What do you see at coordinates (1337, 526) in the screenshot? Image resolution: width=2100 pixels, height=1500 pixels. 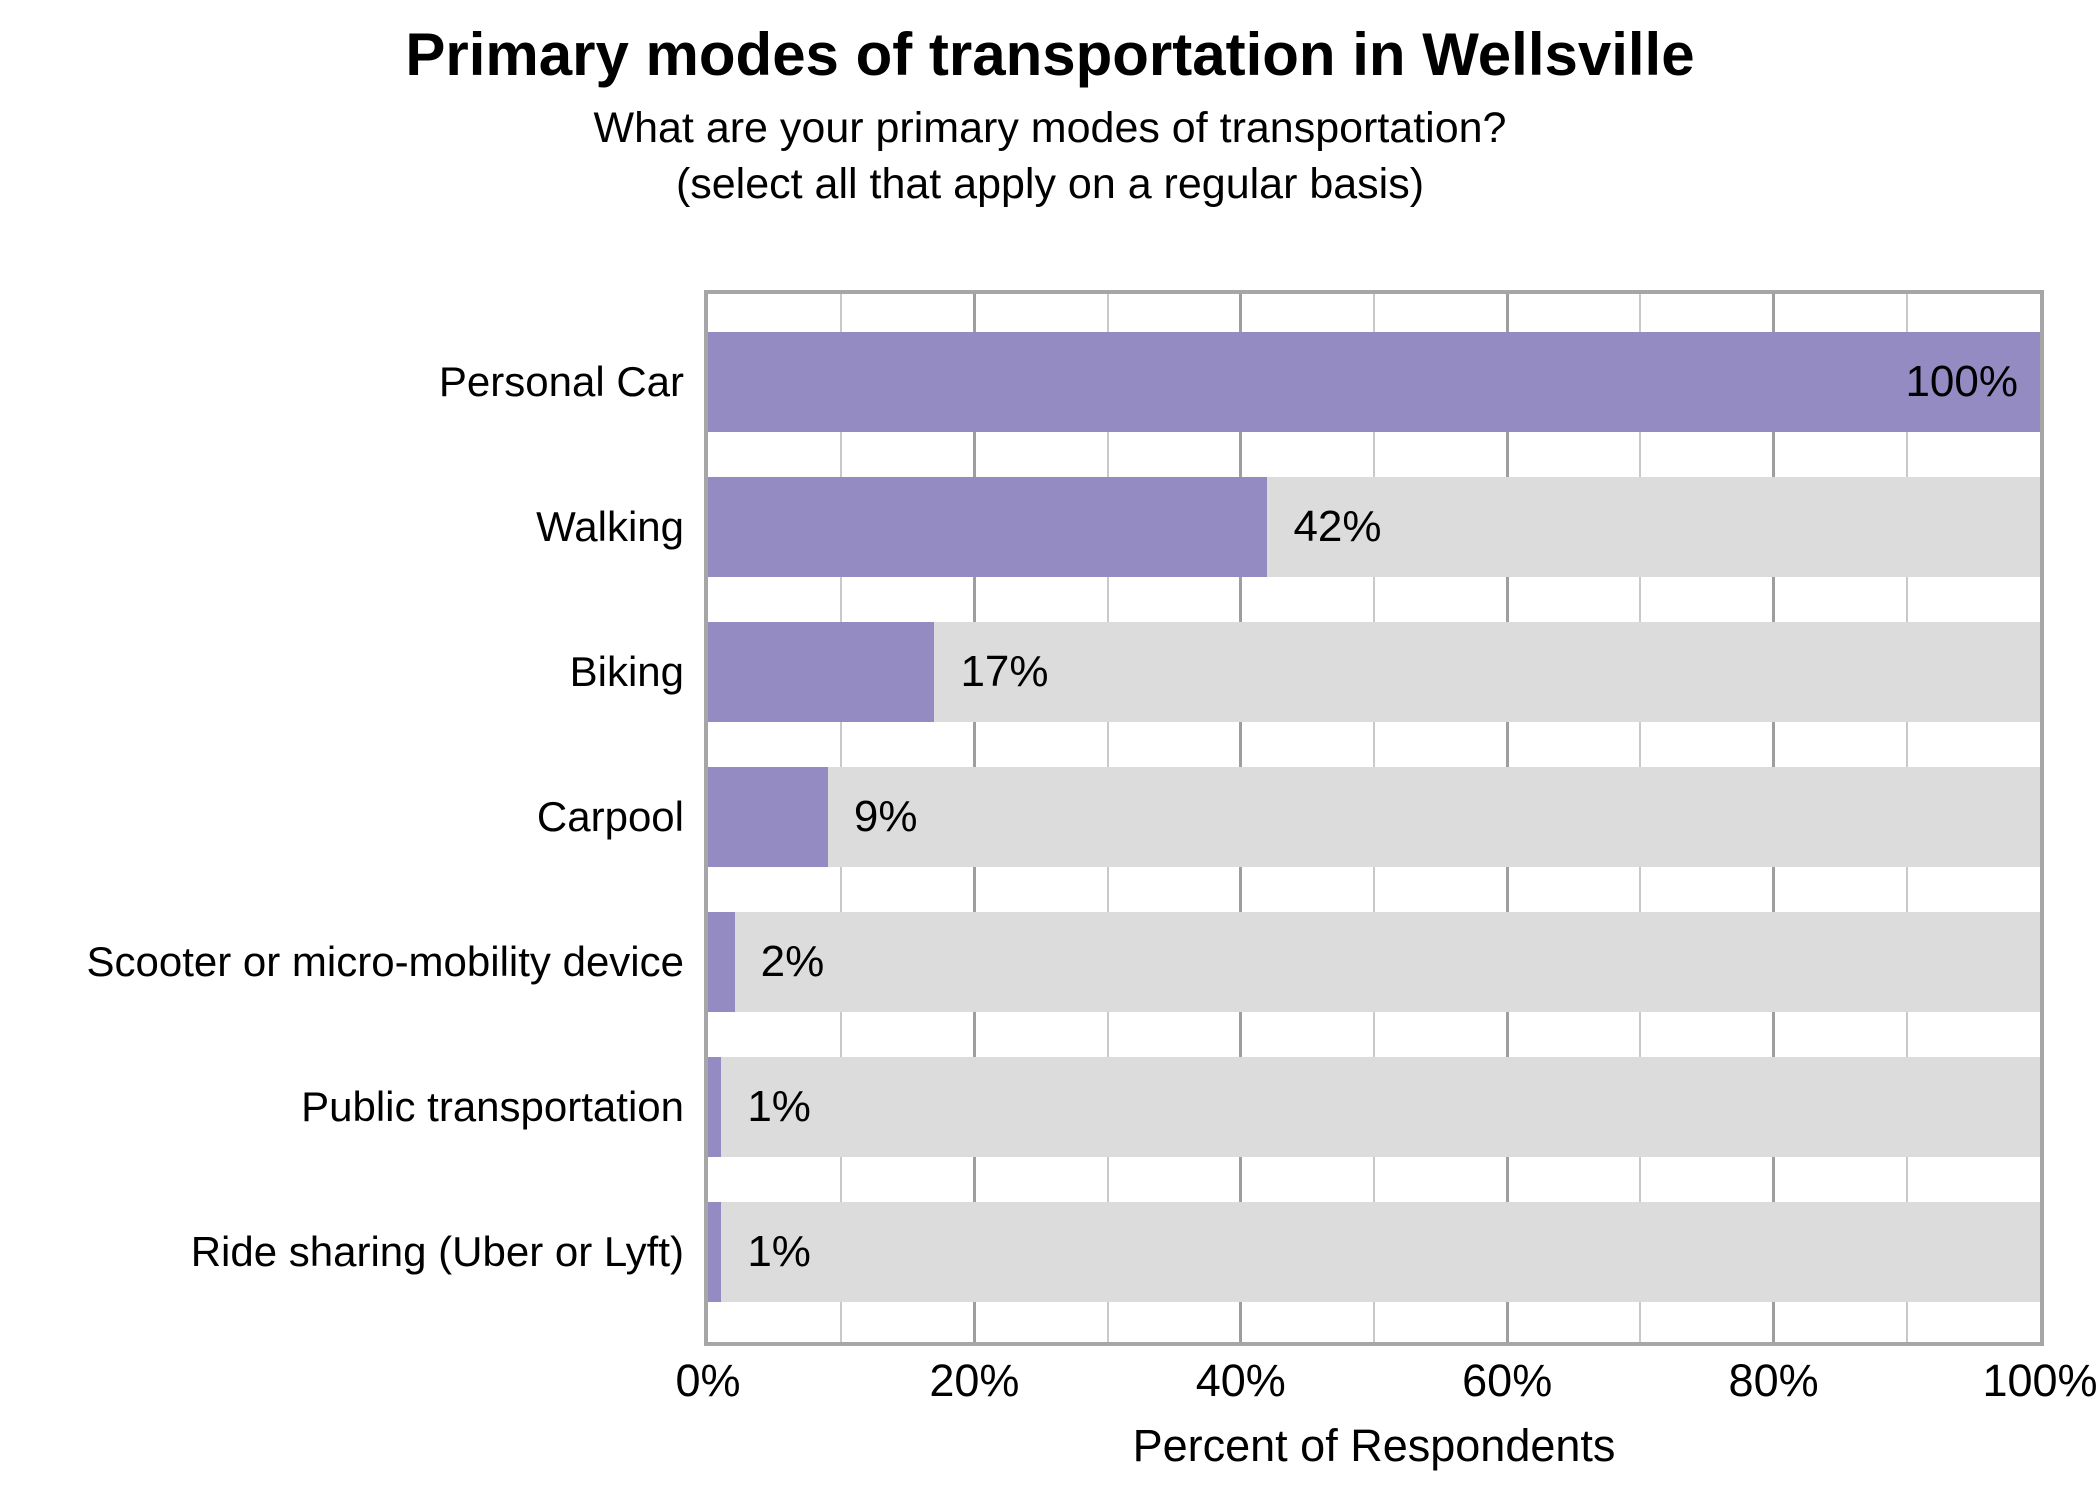 I see `value-label: 42%` at bounding box center [1337, 526].